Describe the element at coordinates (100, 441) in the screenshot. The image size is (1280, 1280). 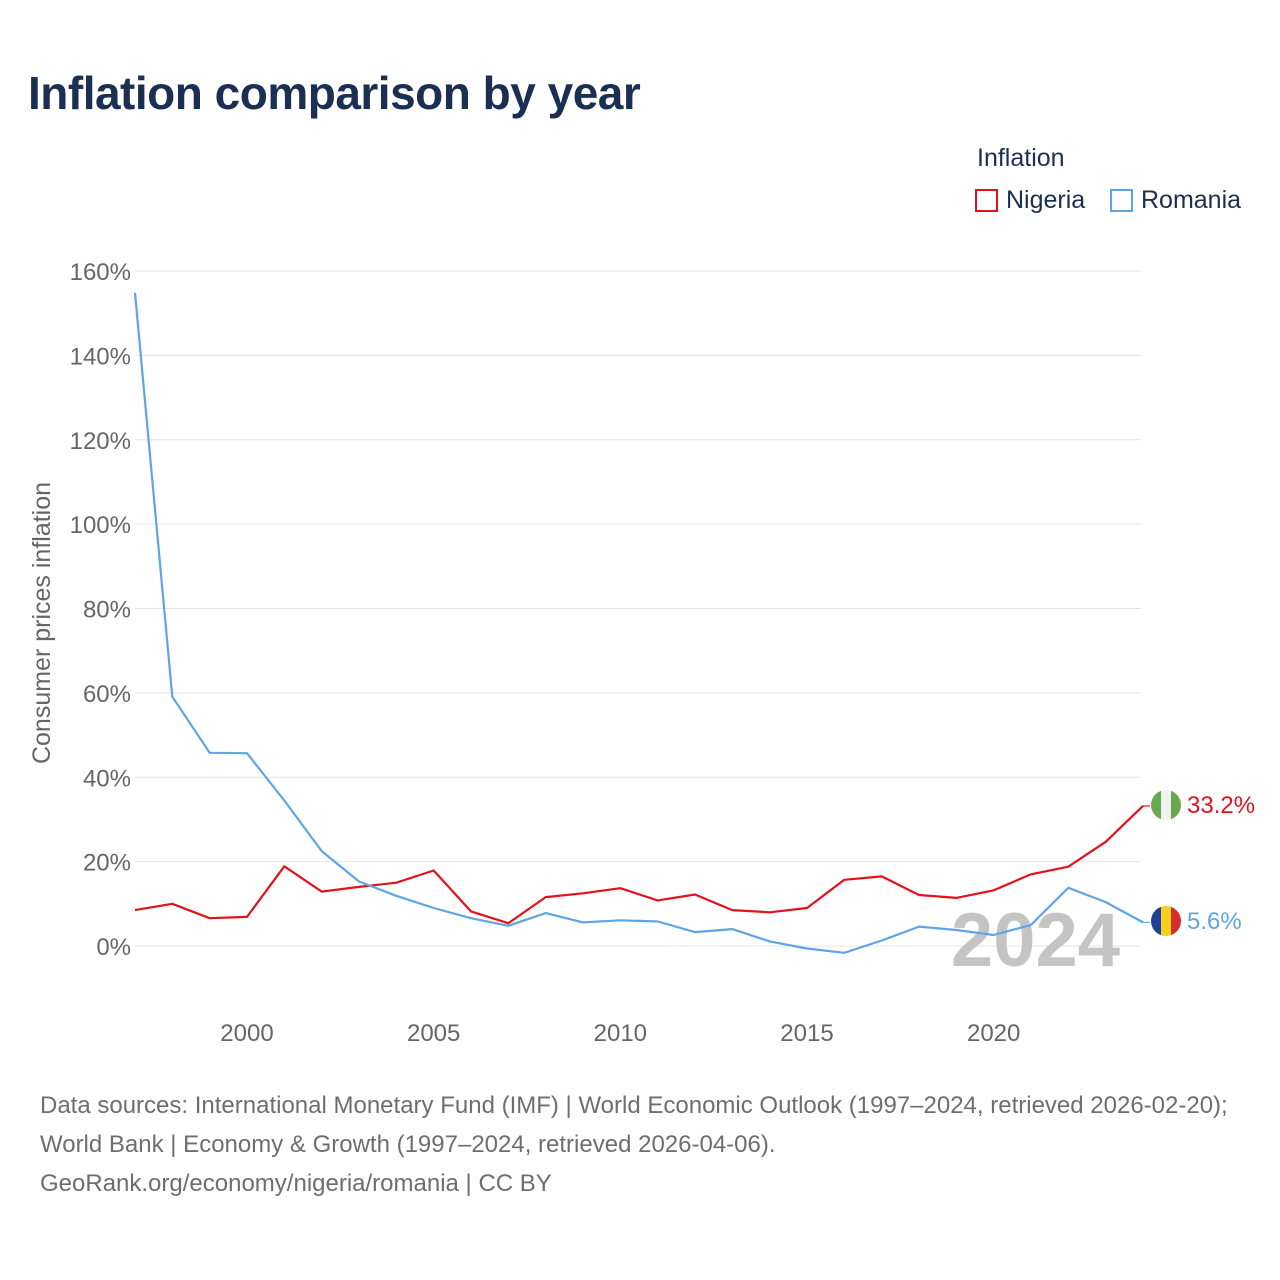
I see `y-tick-label: 120%` at that location.